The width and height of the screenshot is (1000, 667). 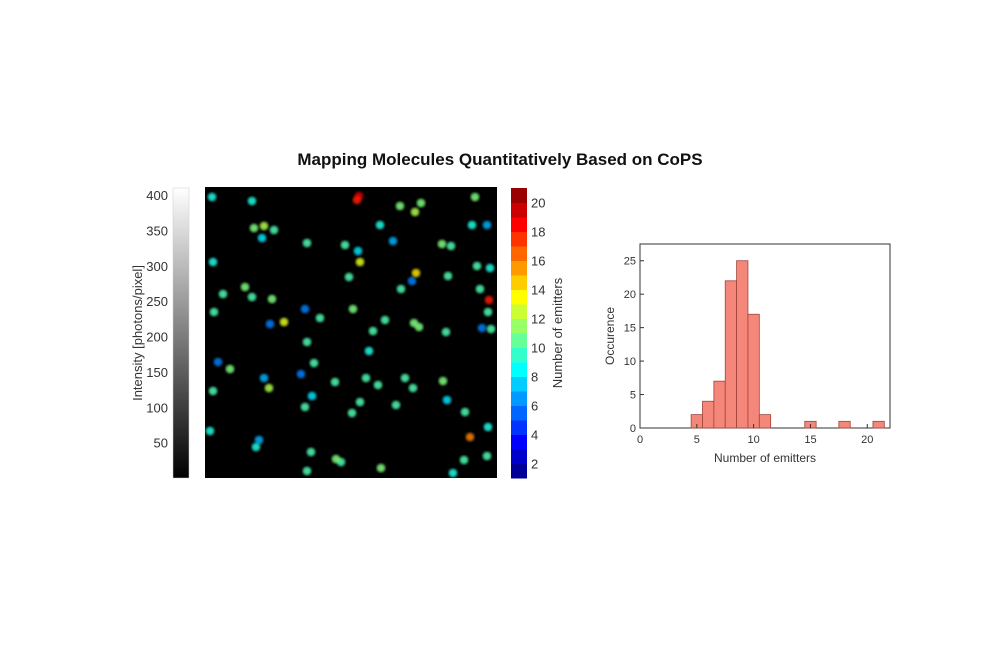 What do you see at coordinates (538, 290) in the screenshot?
I see `emitters-tick-label: 14` at bounding box center [538, 290].